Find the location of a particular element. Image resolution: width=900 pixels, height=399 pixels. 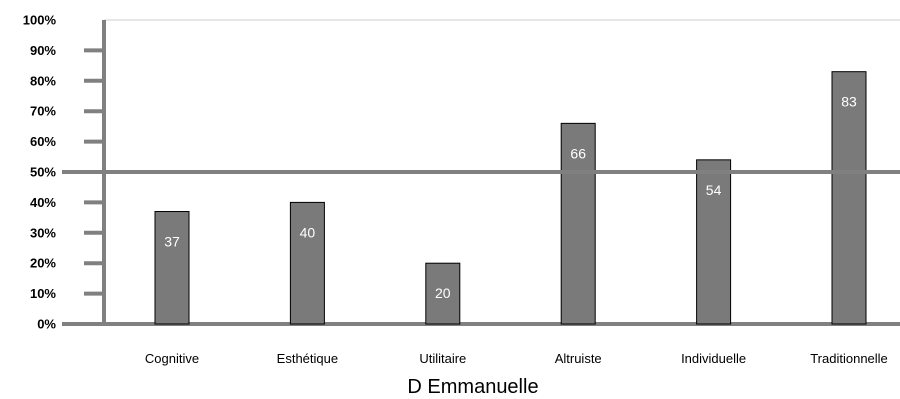

y-tick-label: 30% is located at coordinates (43, 232).